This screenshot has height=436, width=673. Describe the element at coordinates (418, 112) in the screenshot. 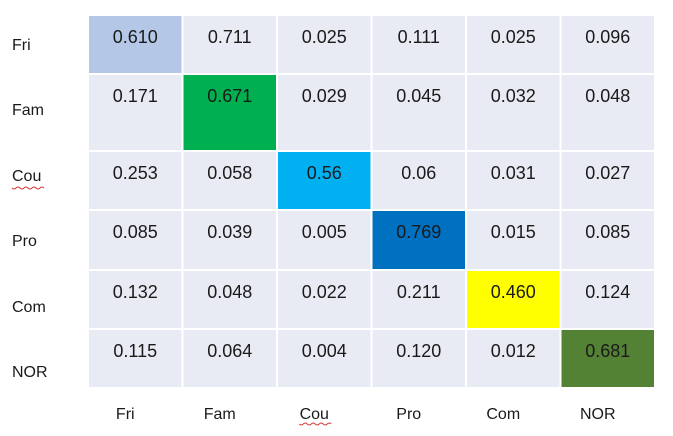

I see `cell-fam-pro` at that location.